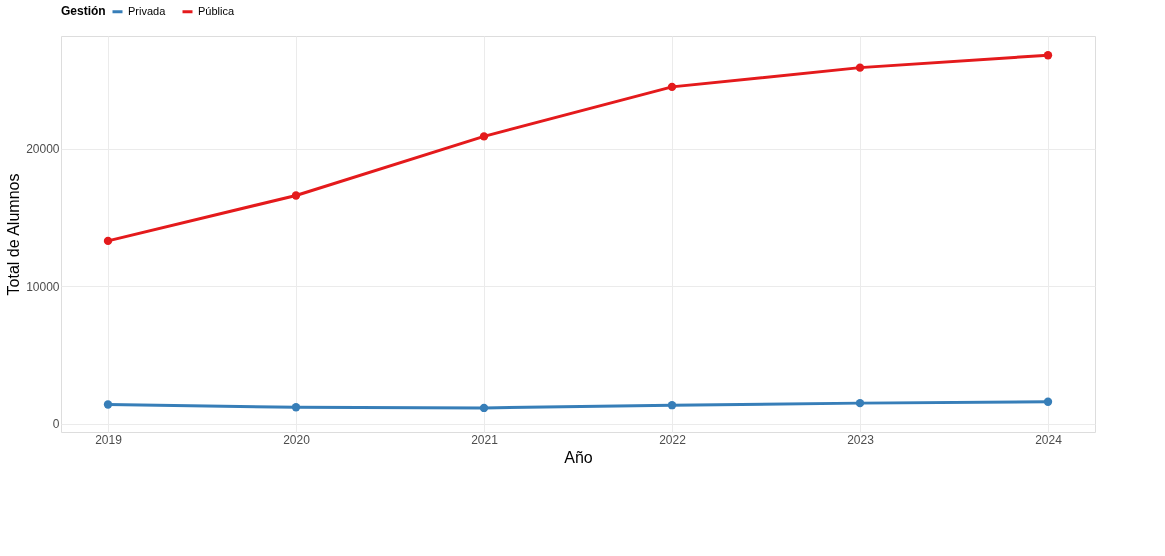 This screenshot has width=1165, height=556. What do you see at coordinates (673, 439) in the screenshot?
I see `x-tick-label: 2022` at bounding box center [673, 439].